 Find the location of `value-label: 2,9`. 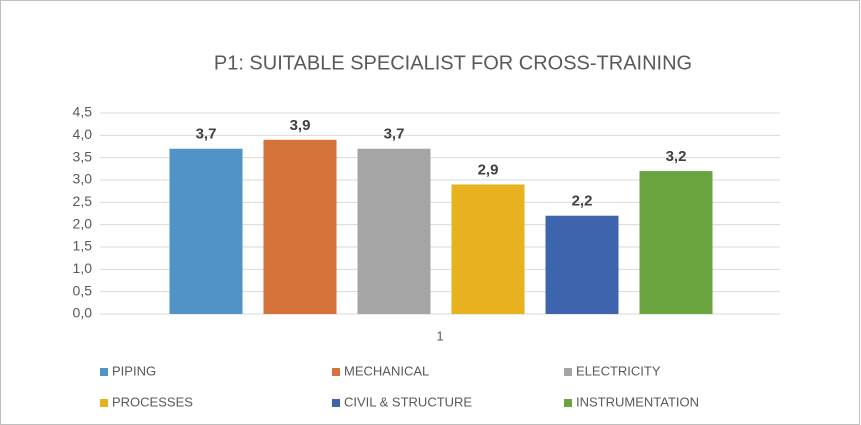

value-label: 2,9 is located at coordinates (488, 169).